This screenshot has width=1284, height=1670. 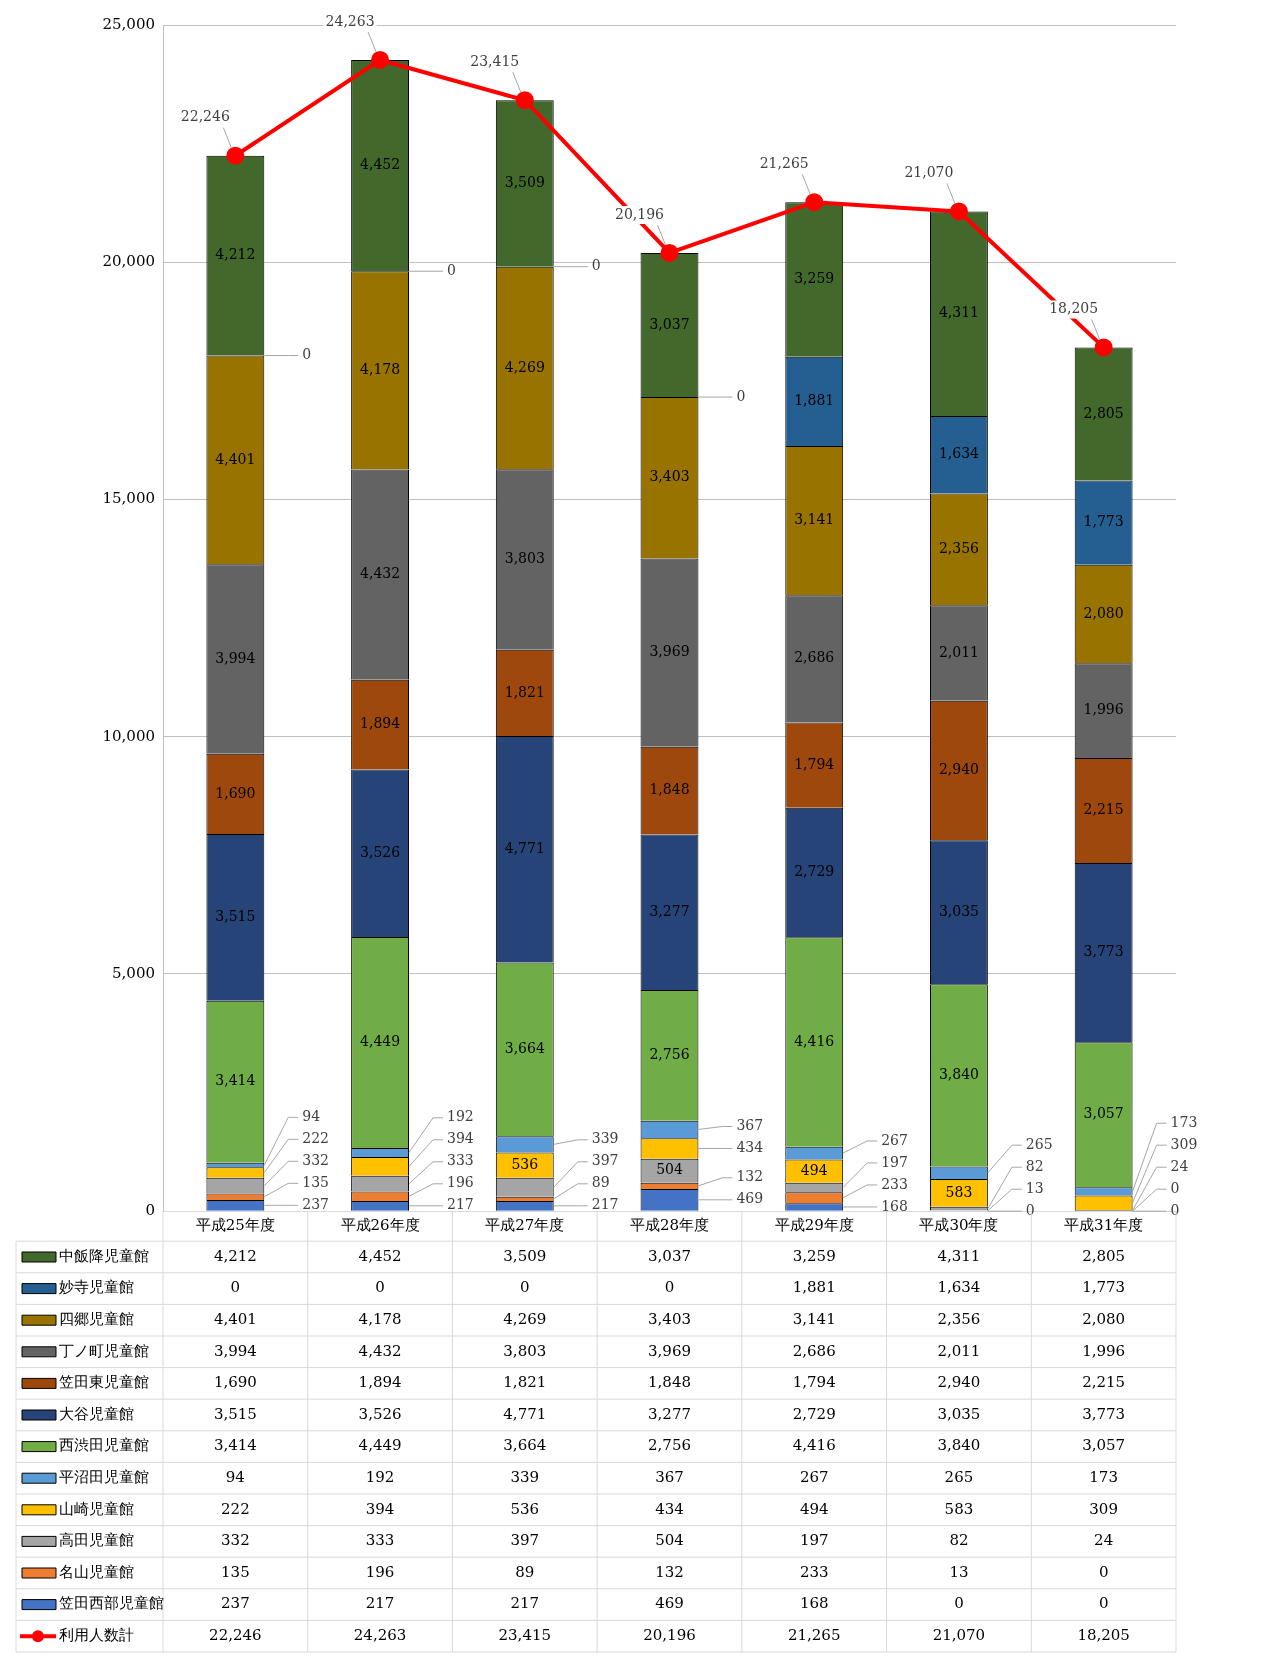 I want to click on data-label: 3,035, so click(x=959, y=1413).